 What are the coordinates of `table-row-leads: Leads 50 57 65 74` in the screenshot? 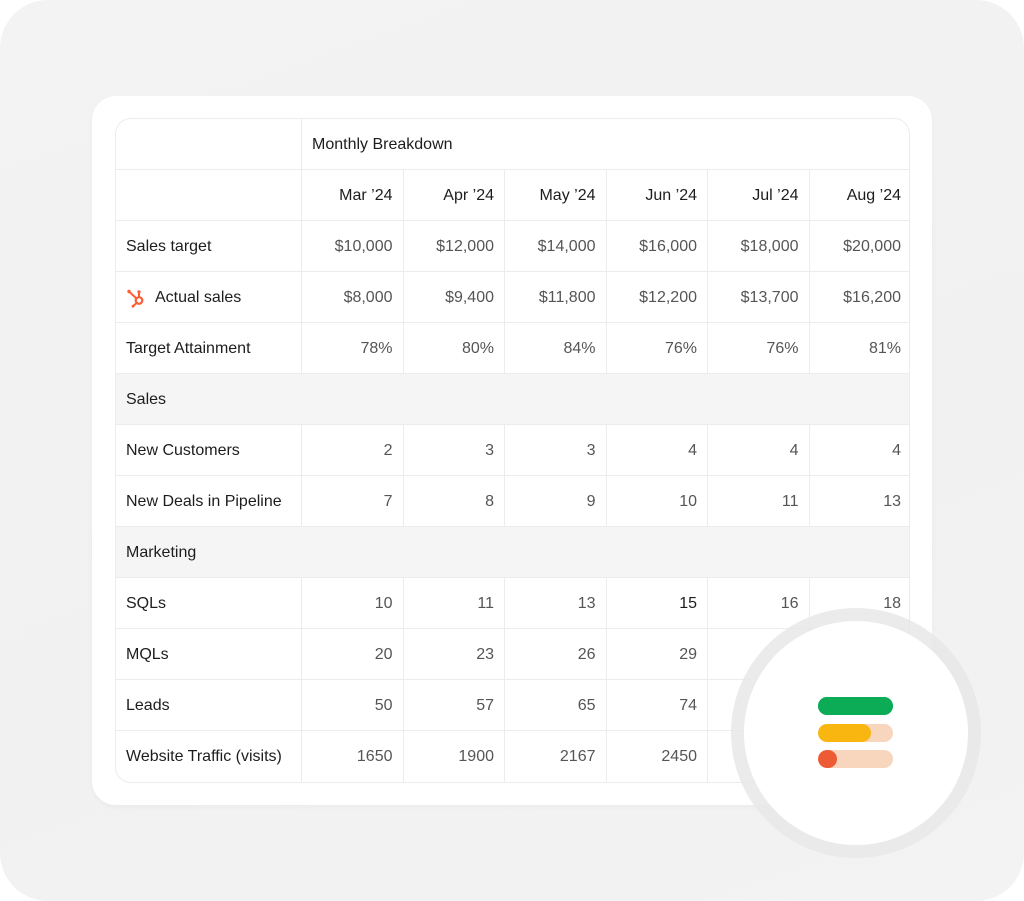 It's located at (512, 705).